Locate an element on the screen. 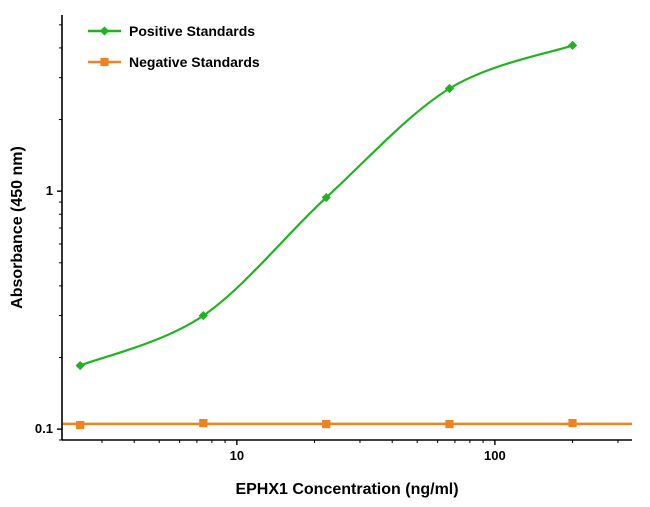 The image size is (650, 507). legend-label: Negative Standards is located at coordinates (194, 62).